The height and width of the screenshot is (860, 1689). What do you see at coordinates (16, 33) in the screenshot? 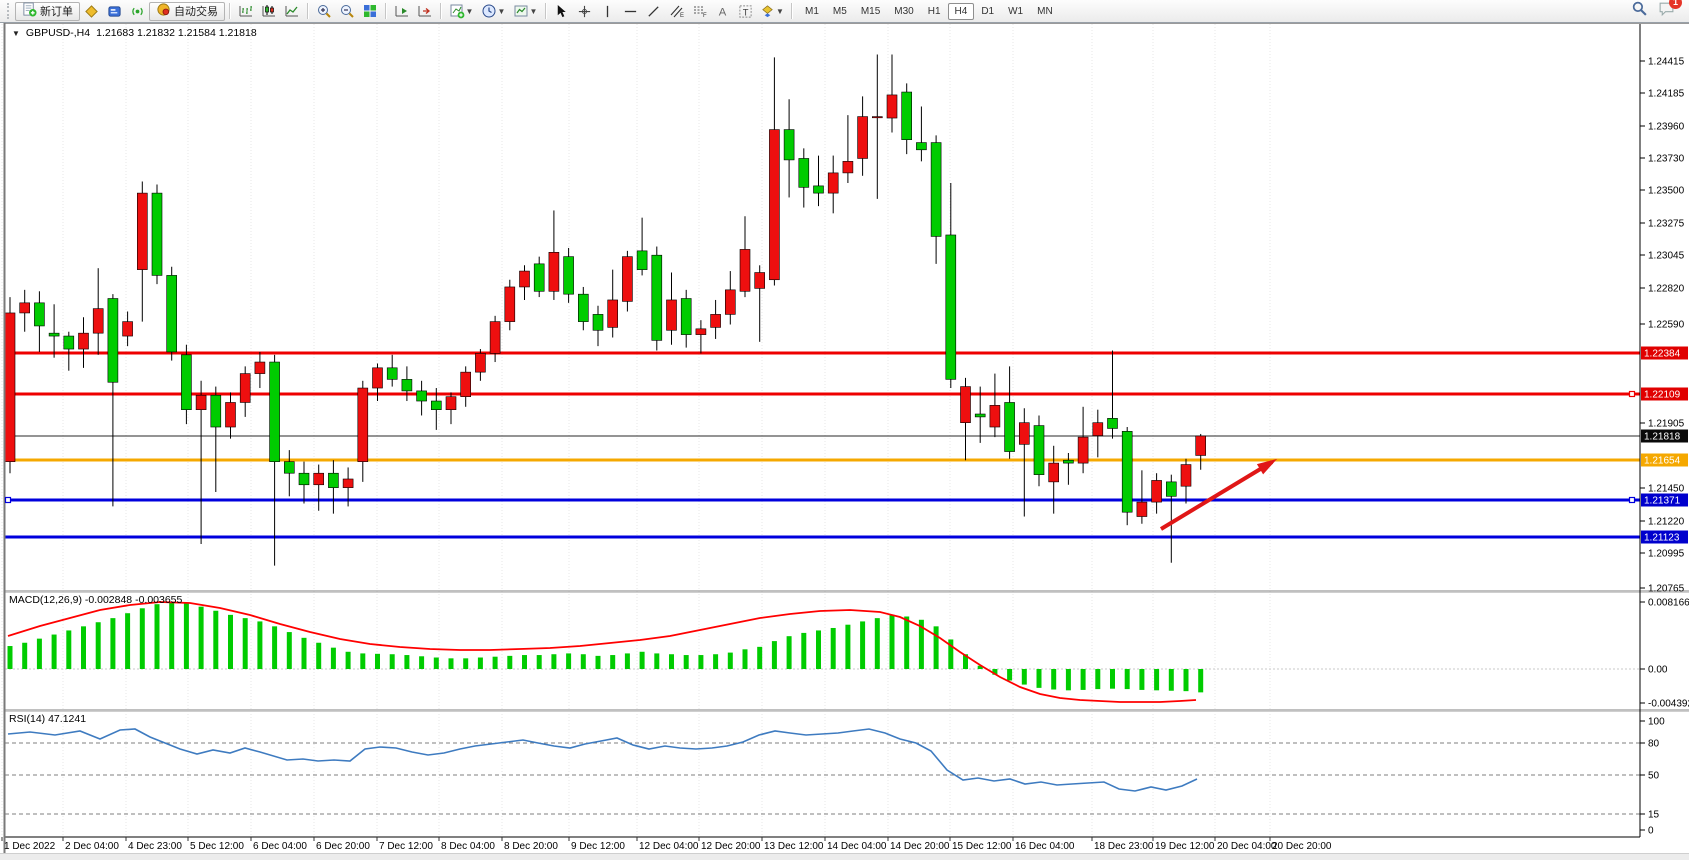
I see `symbol-dropdown-icon: ▼` at bounding box center [16, 33].